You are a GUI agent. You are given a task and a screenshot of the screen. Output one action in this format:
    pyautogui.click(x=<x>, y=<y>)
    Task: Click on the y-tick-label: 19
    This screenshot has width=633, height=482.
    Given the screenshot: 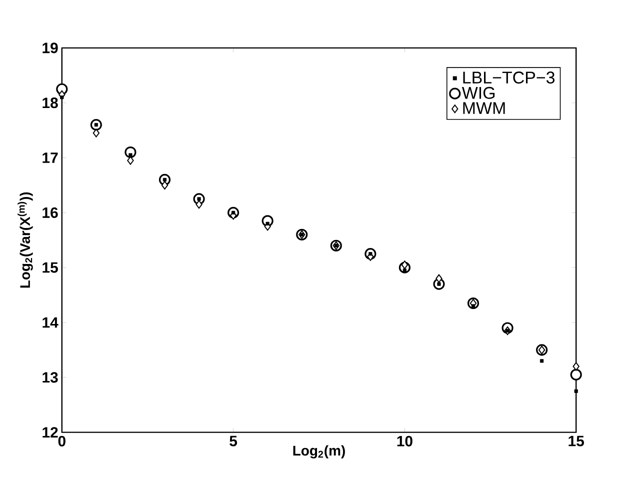 What is the action you would take?
    pyautogui.click(x=50, y=48)
    